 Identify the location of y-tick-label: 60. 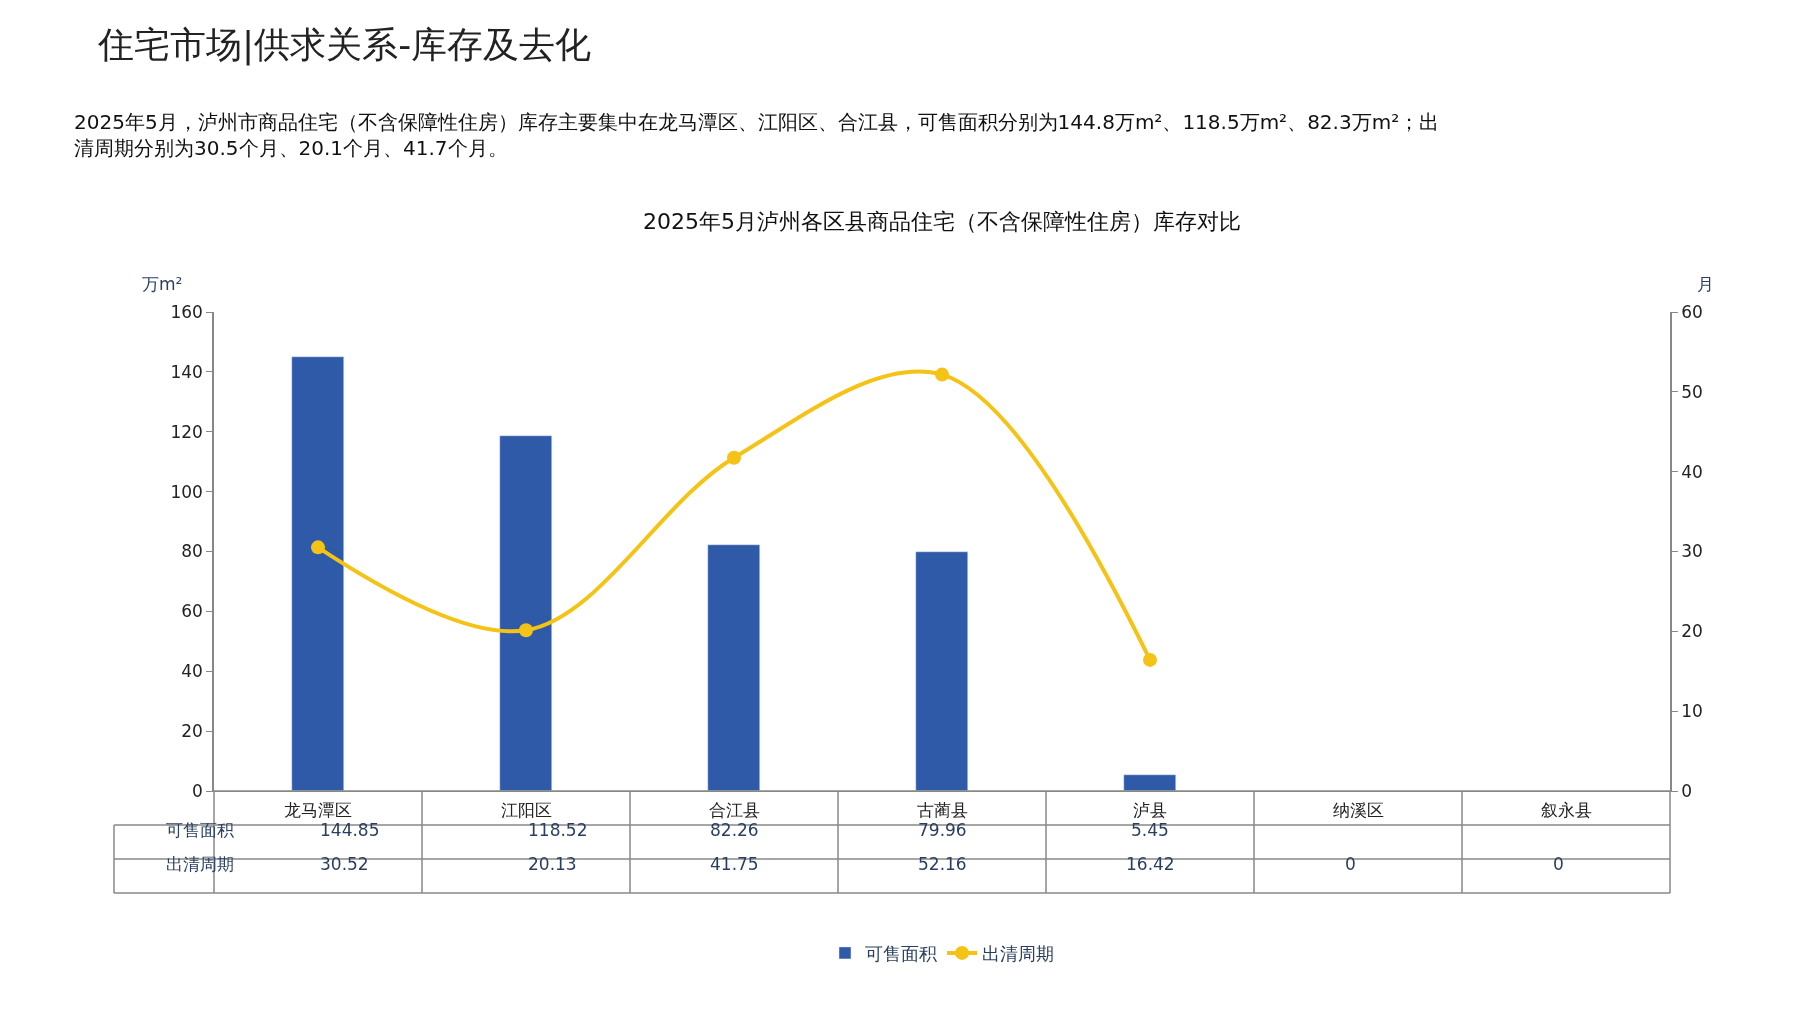
(192, 611).